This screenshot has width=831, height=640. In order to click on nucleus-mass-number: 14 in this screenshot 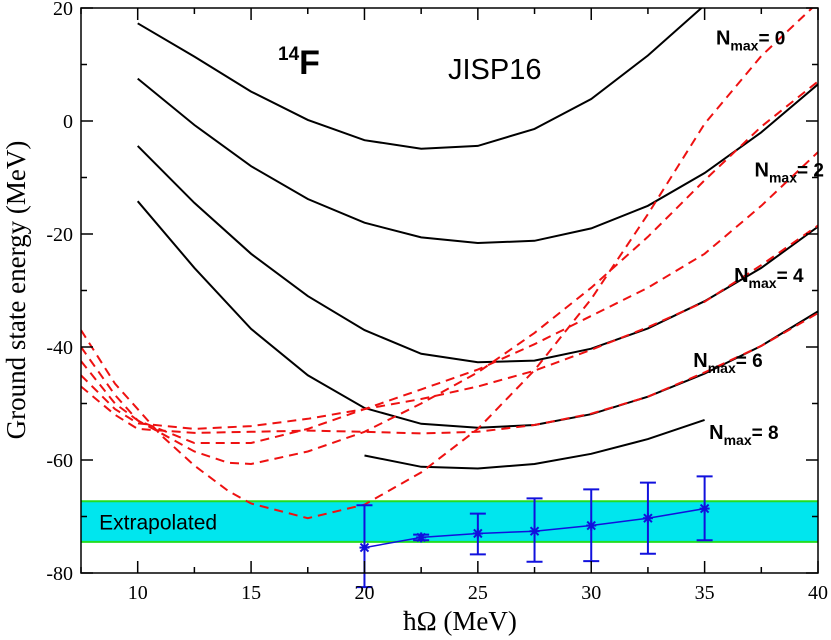, I will do `click(289, 54)`.